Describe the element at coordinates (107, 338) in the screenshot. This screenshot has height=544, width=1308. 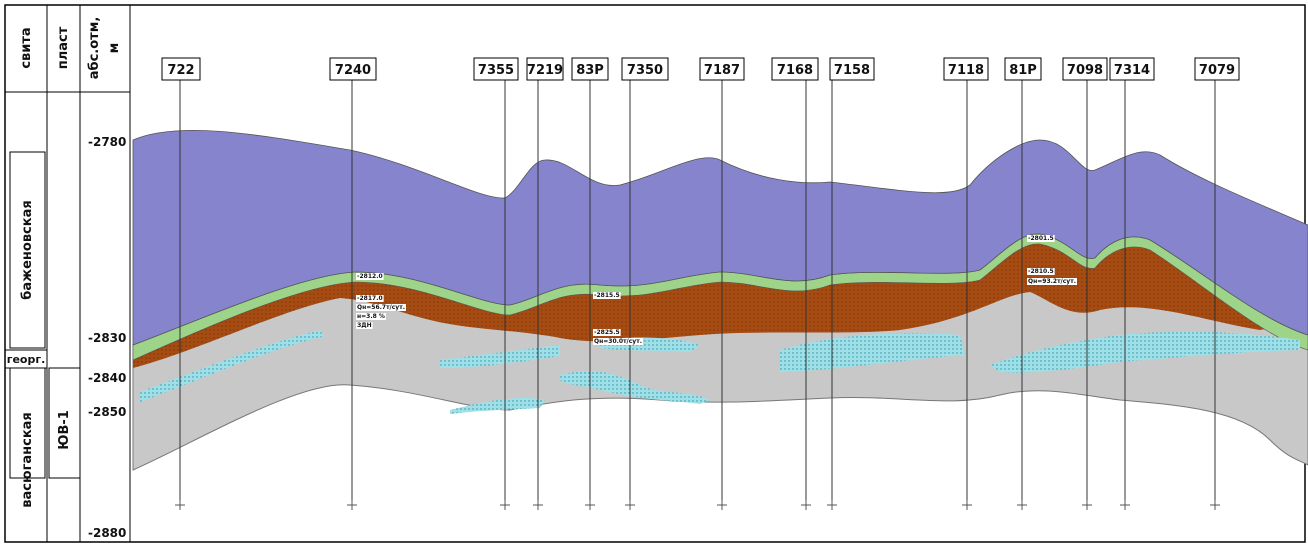
I see `depth-label: -2830` at that location.